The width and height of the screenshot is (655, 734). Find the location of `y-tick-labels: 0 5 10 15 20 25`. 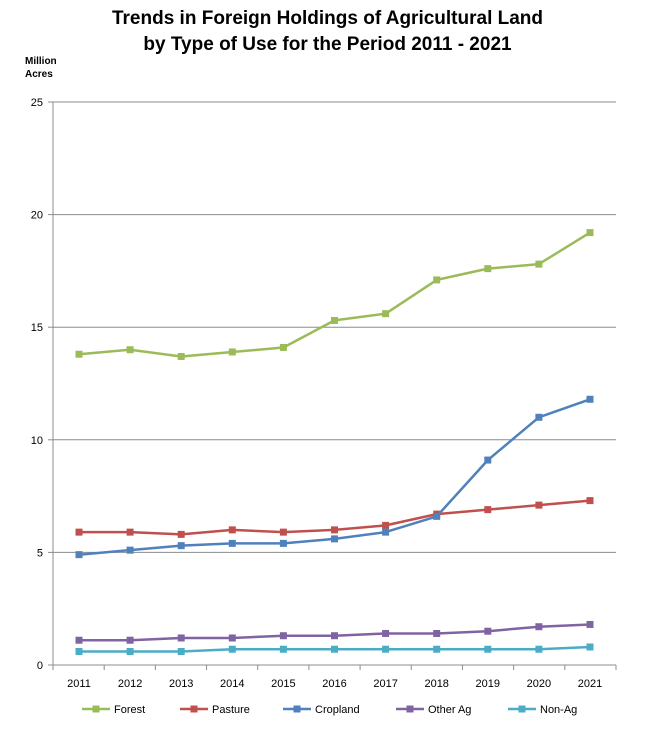

y-tick-labels: 0 5 10 15 20 25 is located at coordinates (37, 384).